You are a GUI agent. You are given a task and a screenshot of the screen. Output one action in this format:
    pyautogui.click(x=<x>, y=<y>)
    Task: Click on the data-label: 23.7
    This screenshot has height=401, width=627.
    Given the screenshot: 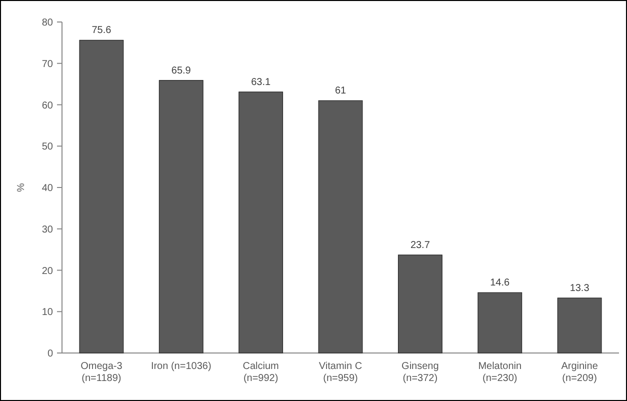 What is the action you would take?
    pyautogui.click(x=420, y=245)
    